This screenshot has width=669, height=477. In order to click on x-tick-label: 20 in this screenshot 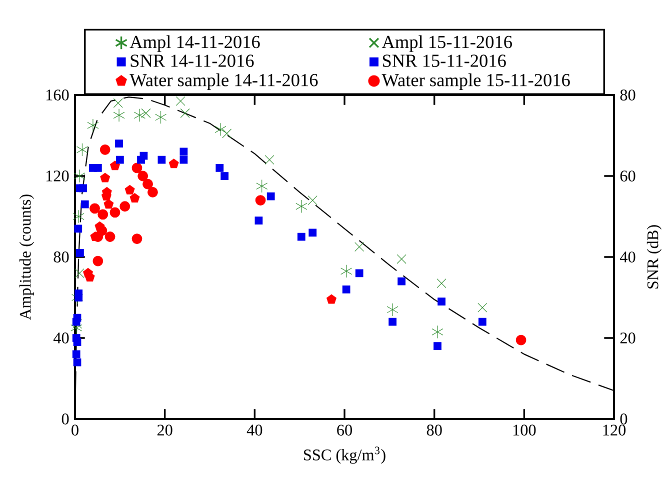, I will do `click(164, 430)`.